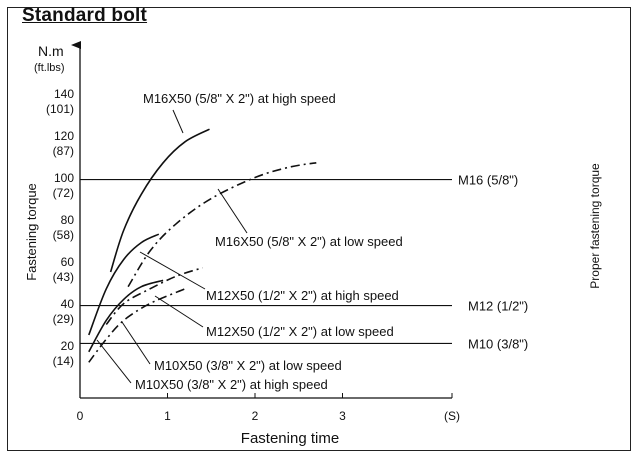 The width and height of the screenshot is (639, 459). Describe the element at coordinates (60, 109) in the screenshot. I see `y-tick-label-ftlbs: (101)` at that location.